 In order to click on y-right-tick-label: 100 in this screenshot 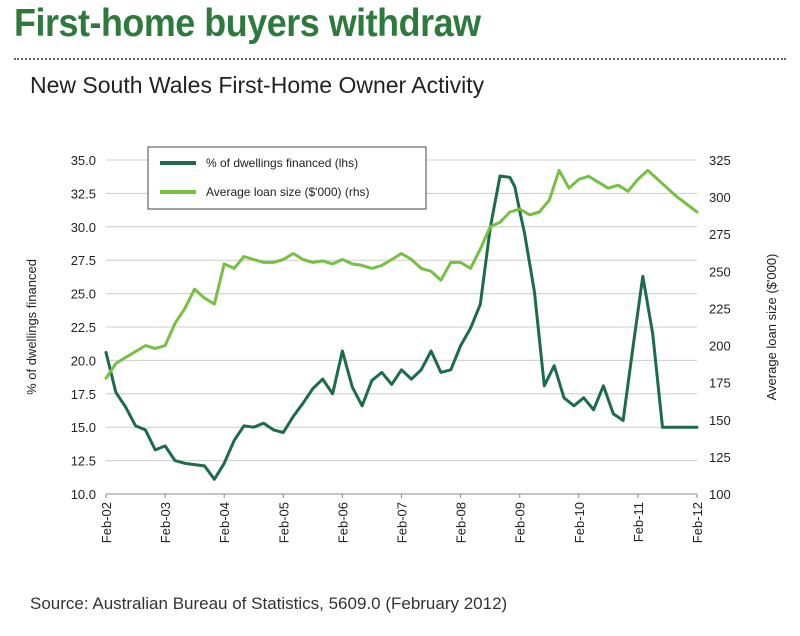, I will do `click(720, 494)`.